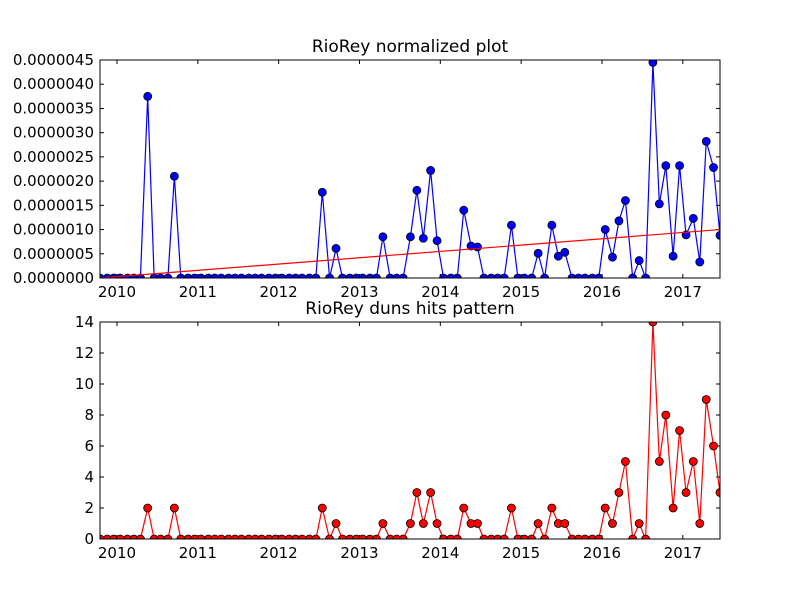 Image resolution: width=800 pixels, height=600 pixels. I want to click on y-tick-label: 14, so click(84, 322).